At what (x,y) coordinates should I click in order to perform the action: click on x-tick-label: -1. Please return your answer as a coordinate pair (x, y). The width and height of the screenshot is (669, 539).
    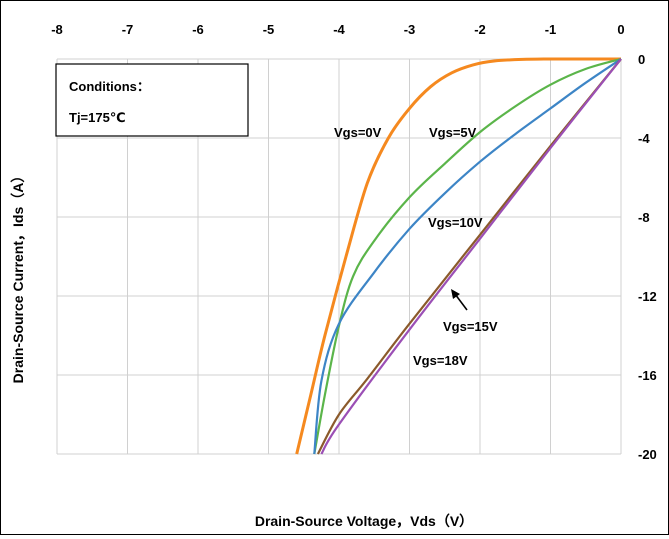
    Looking at the image, I should click on (551, 29).